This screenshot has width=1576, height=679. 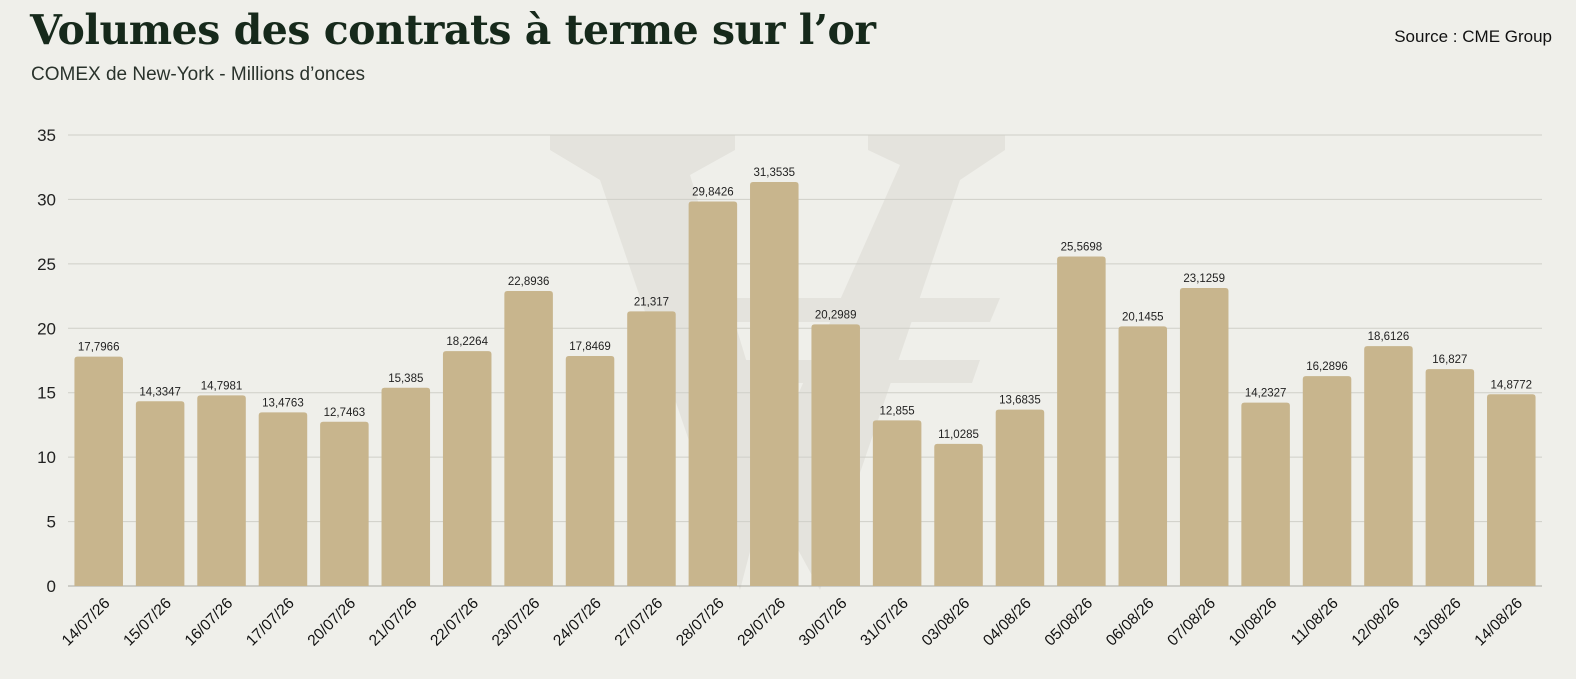 I want to click on data-label: 14,7981, so click(x=222, y=386).